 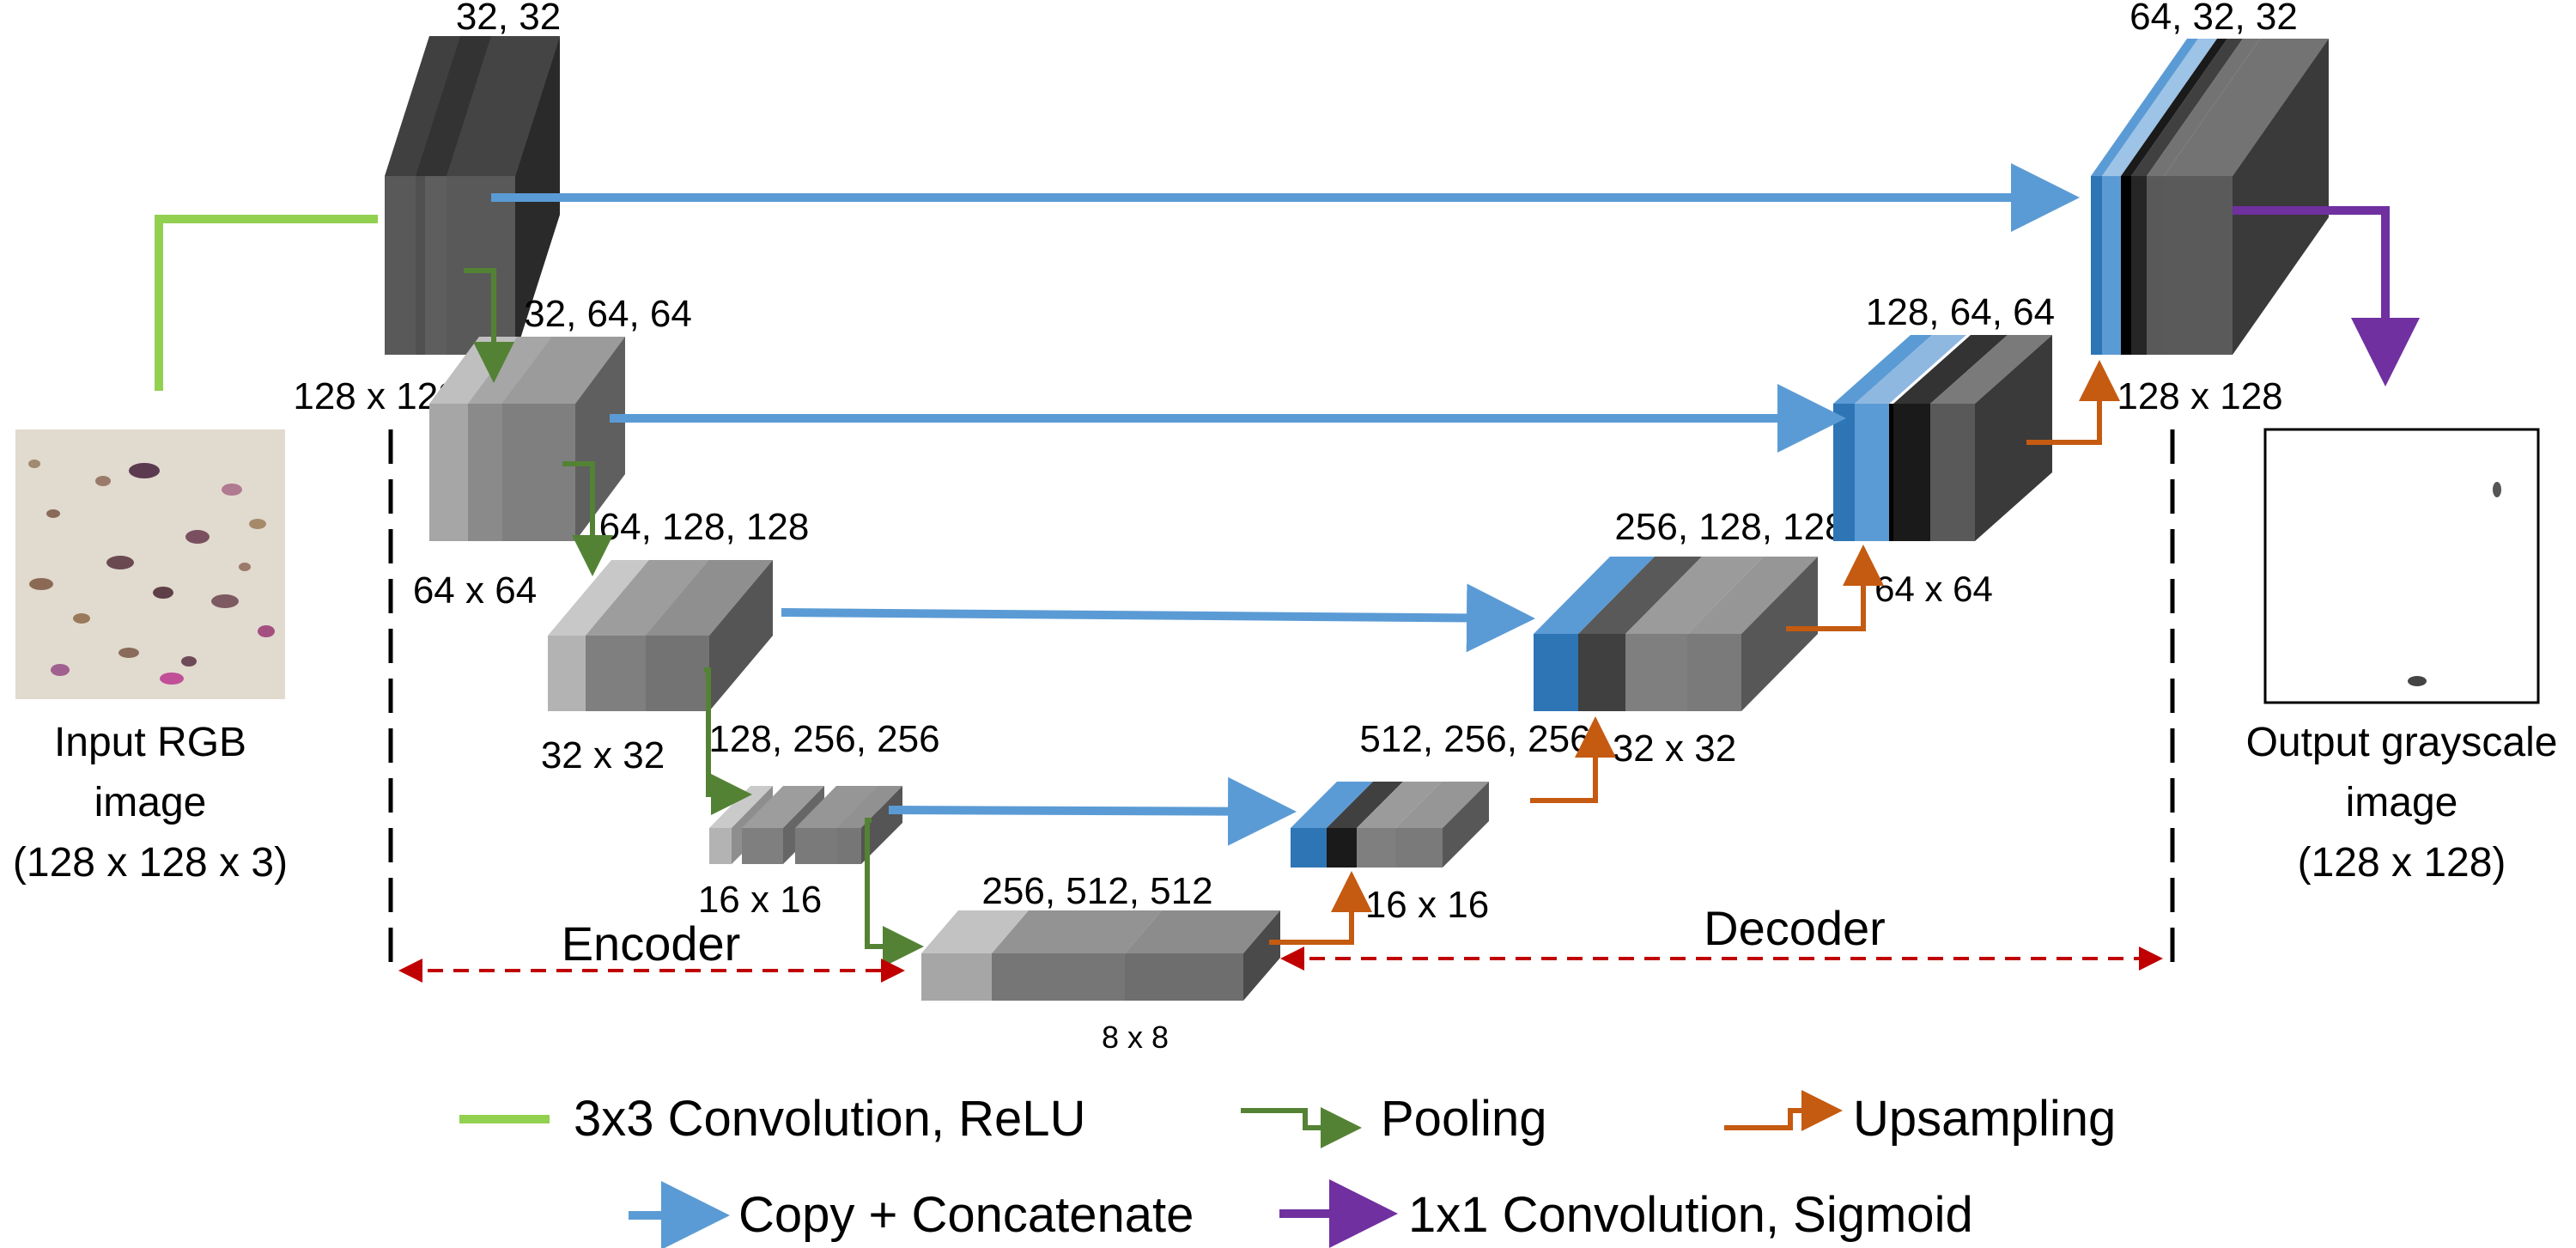 I want to click on legend-pool-arrow, so click(x=1301, y=1127).